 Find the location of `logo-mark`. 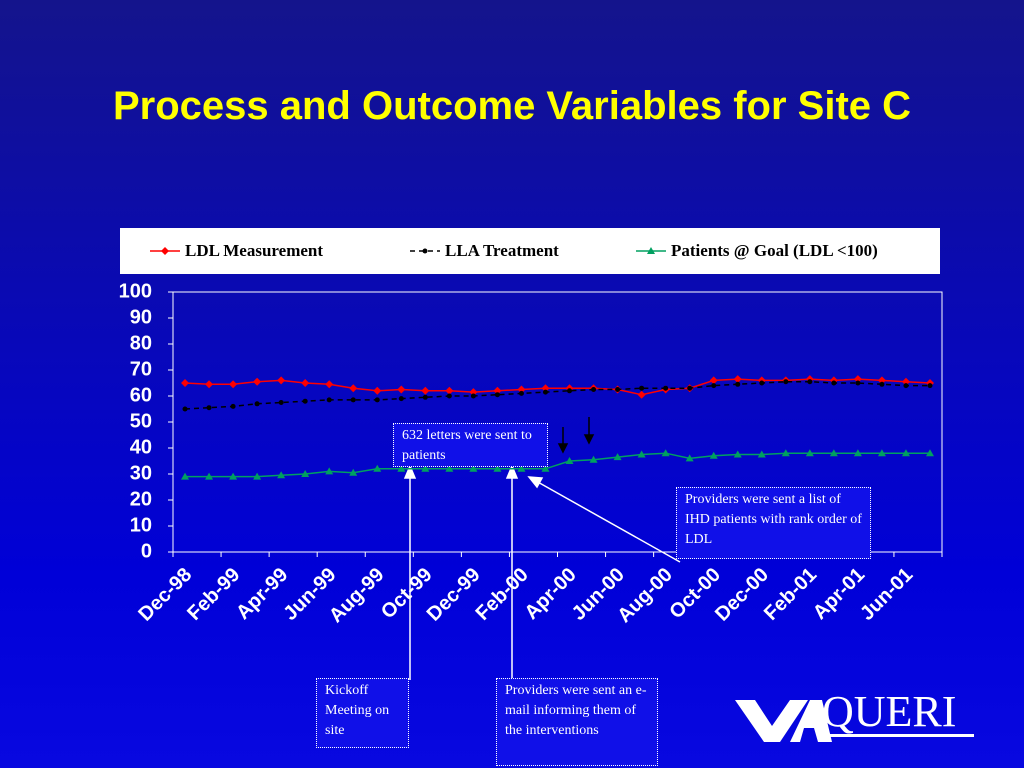

logo-mark is located at coordinates (854, 721).